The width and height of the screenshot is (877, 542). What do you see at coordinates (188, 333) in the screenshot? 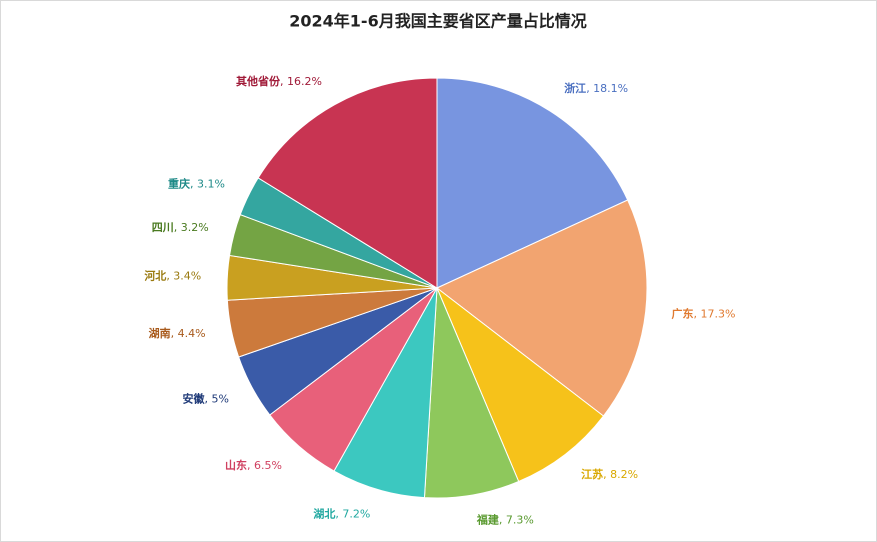
I see `data-label-value: , 4.4%` at bounding box center [188, 333].